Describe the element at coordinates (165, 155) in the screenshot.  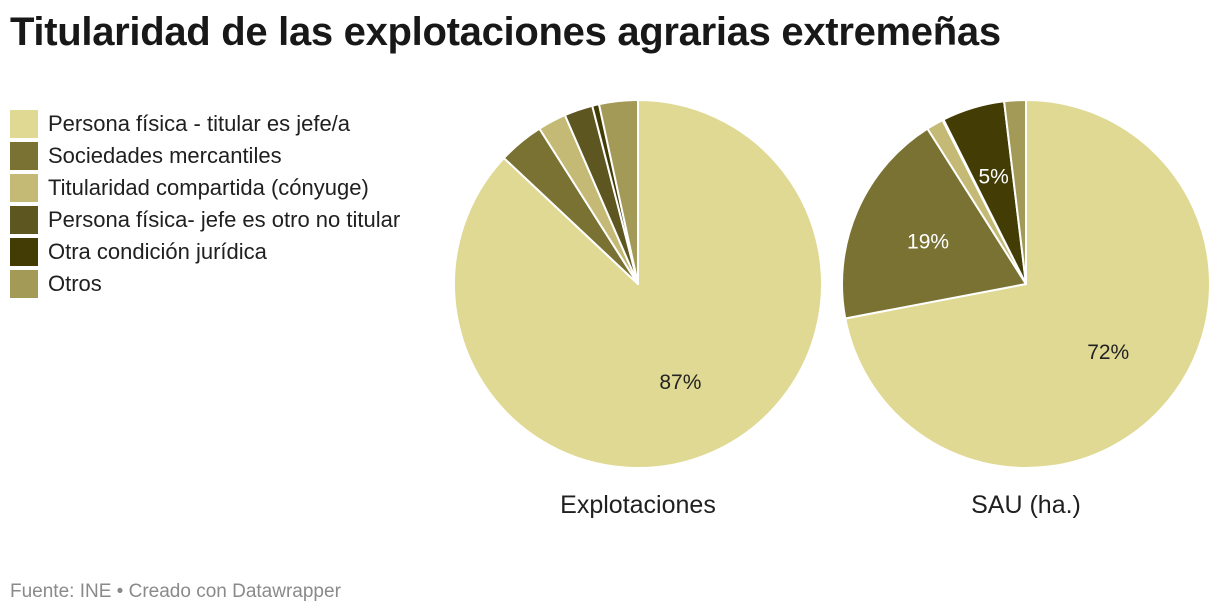
I see `legend-label: Sociedades mercantiles` at that location.